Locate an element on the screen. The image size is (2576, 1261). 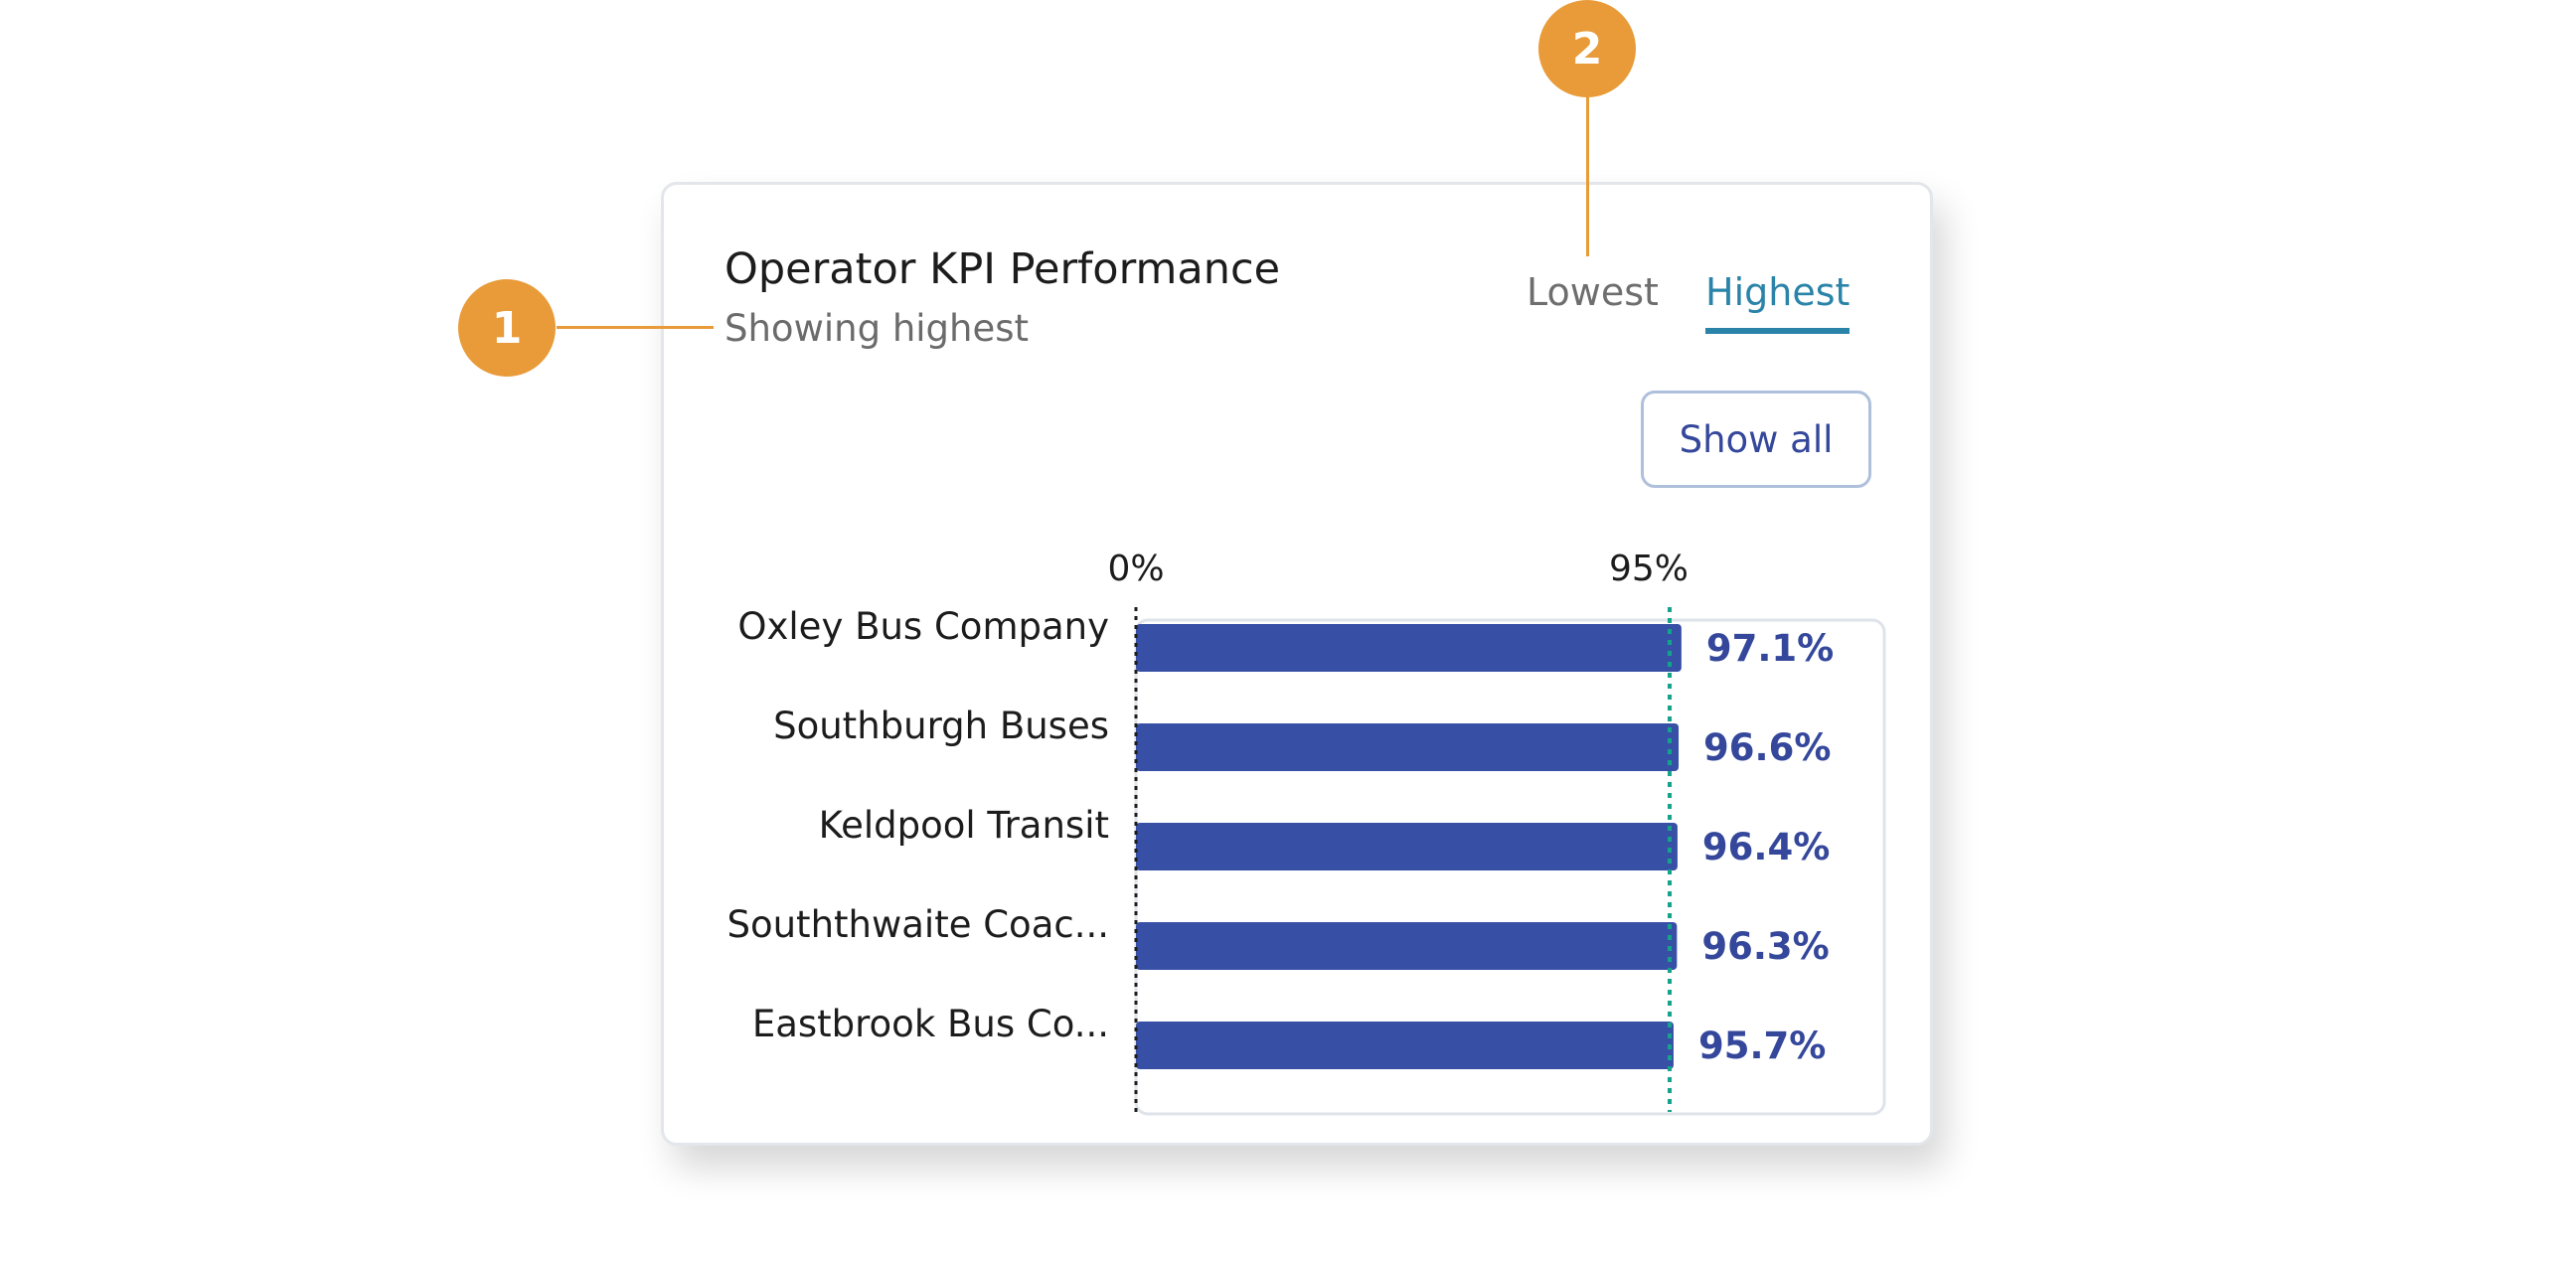
tab-highest: Highest is located at coordinates (1778, 302).